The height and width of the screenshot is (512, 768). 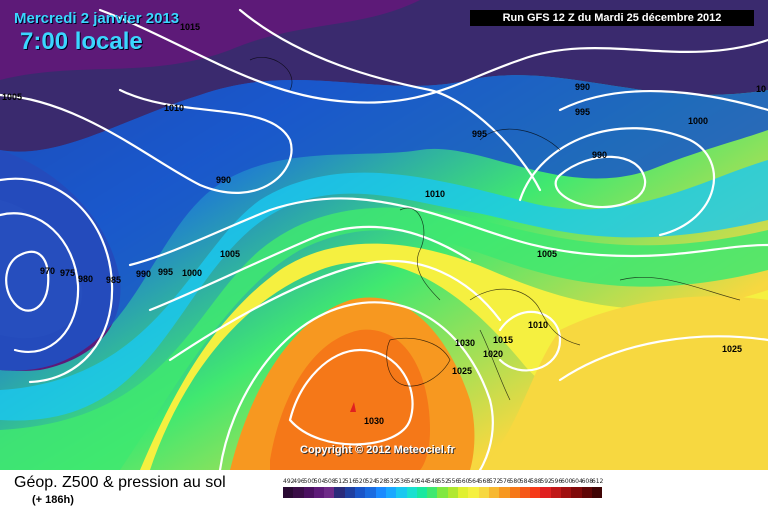 I want to click on legend-value: 504, so click(x=319, y=481).